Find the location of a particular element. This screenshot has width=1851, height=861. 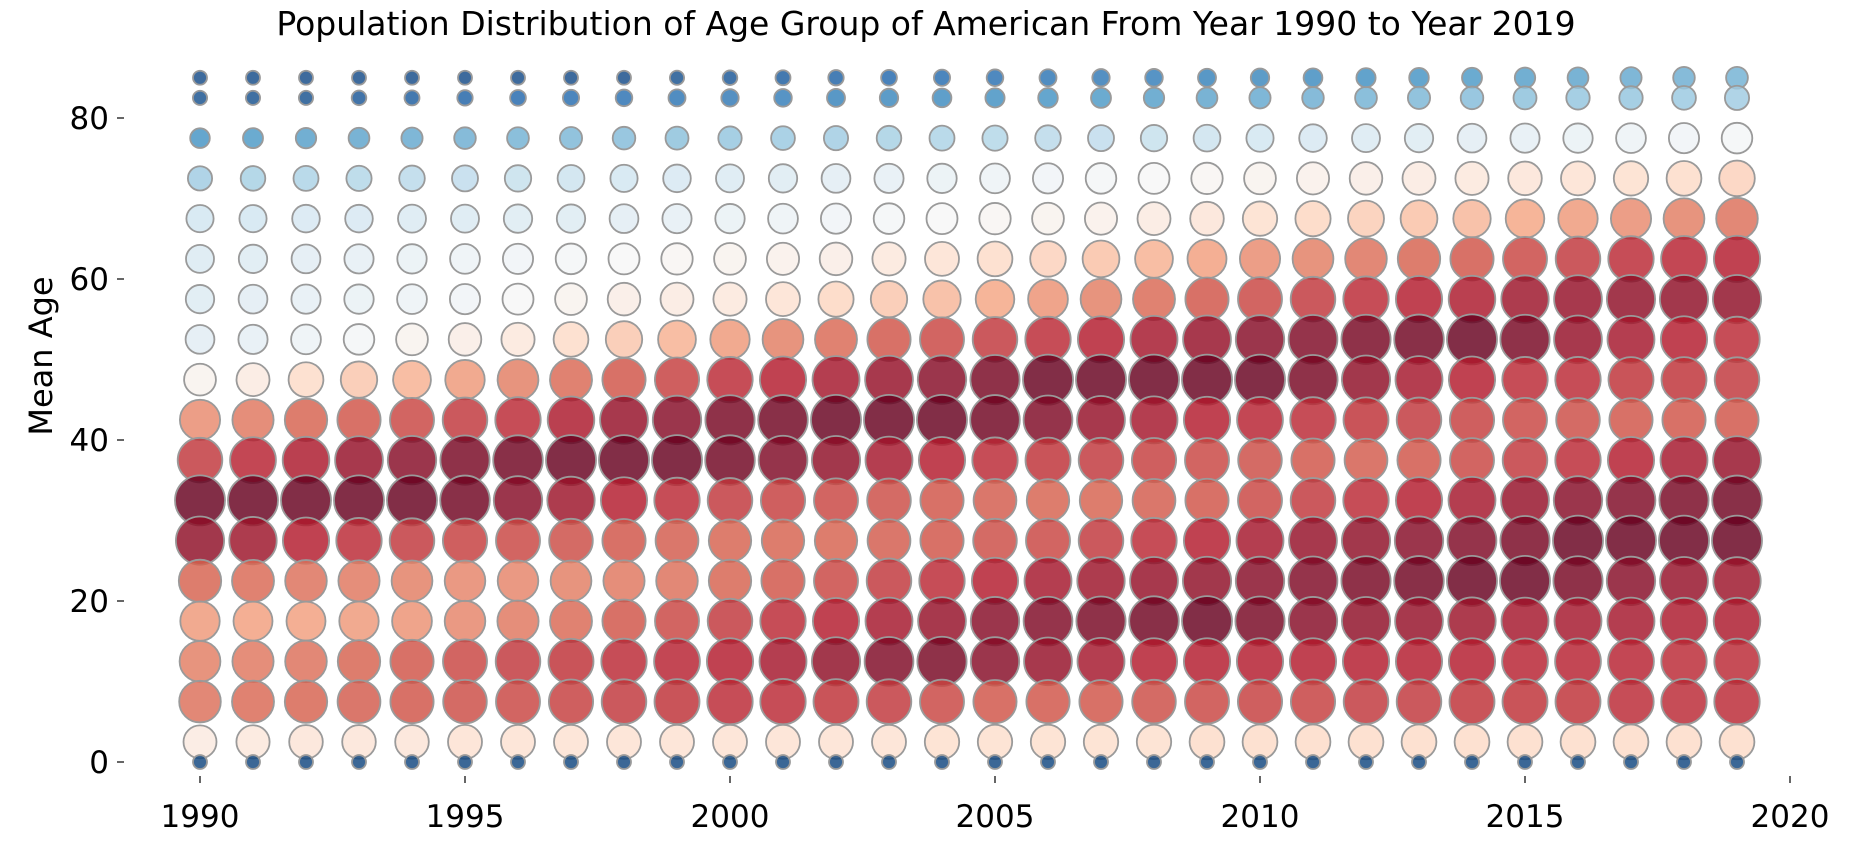

x-tick-label: 2010 is located at coordinates (1260, 817).